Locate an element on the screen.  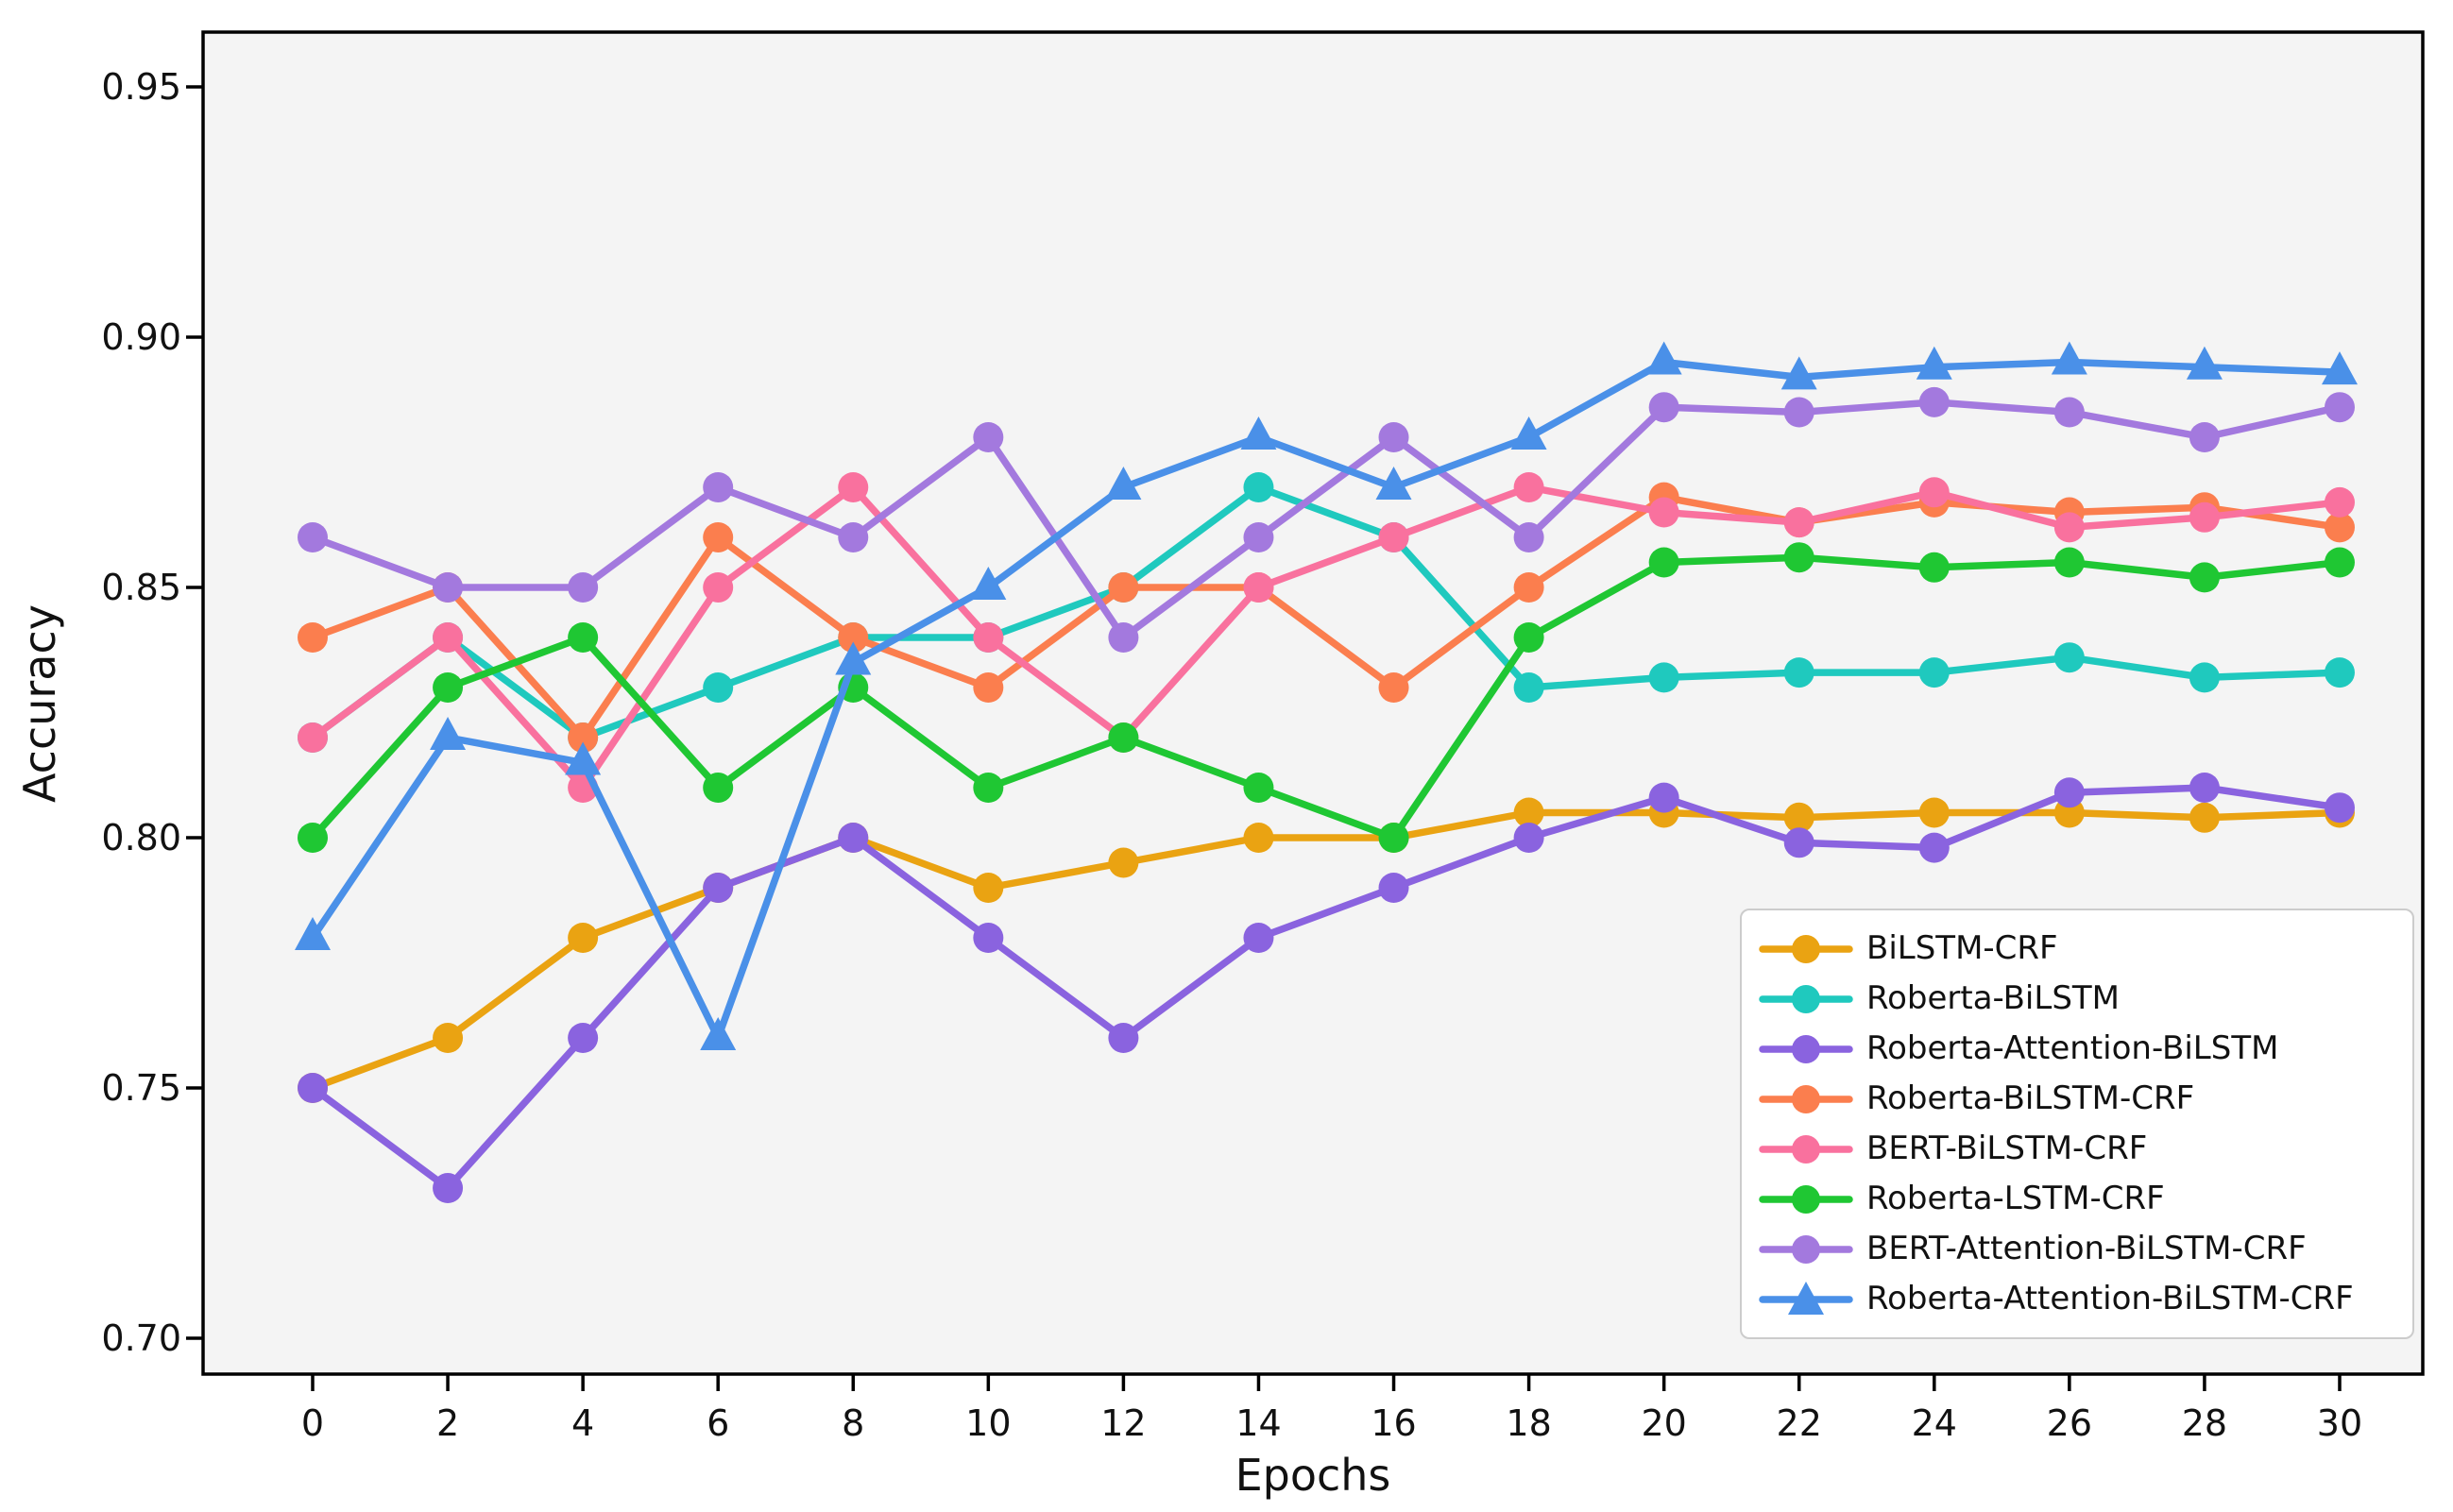
legend-item-Roberta-BiLSTM-CRF: Roberta-BiLSTM-CRF is located at coordinates (2077, 1099).